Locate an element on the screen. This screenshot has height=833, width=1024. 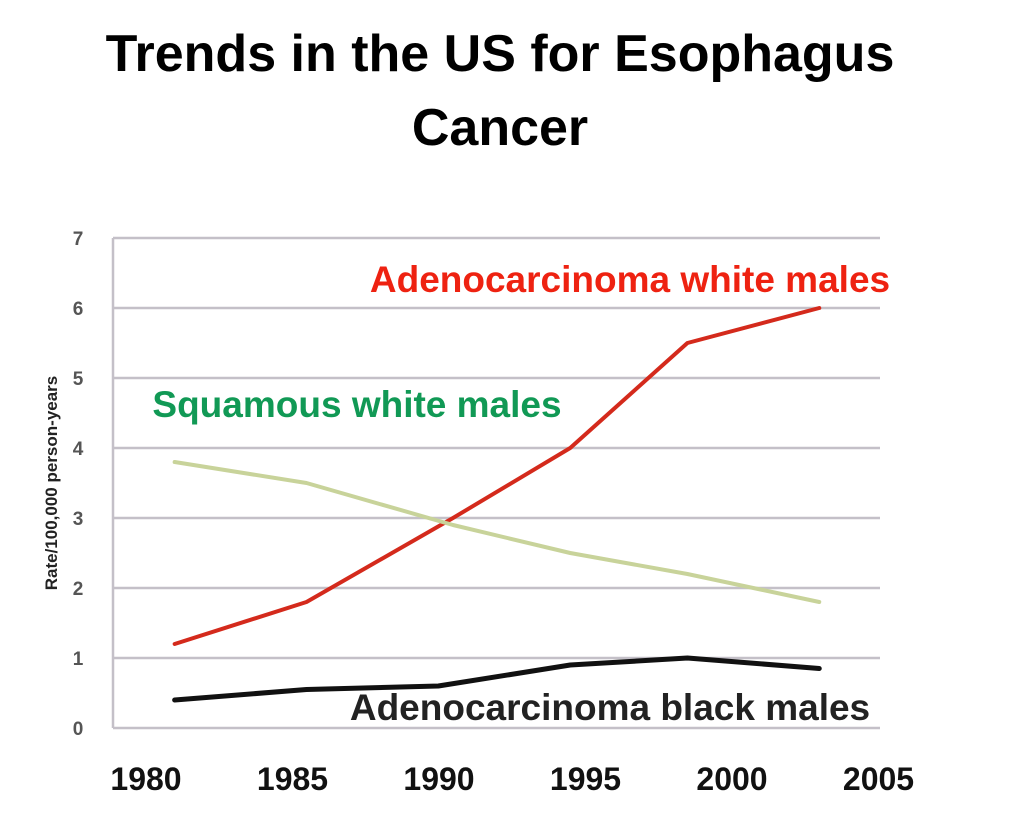
y-tick-label: 7 is located at coordinates (78, 239).